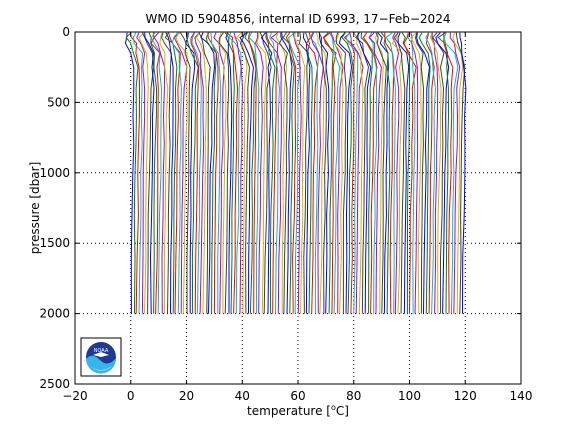  Describe the element at coordinates (54, 173) in the screenshot. I see `y-tick-label: 1000` at that location.